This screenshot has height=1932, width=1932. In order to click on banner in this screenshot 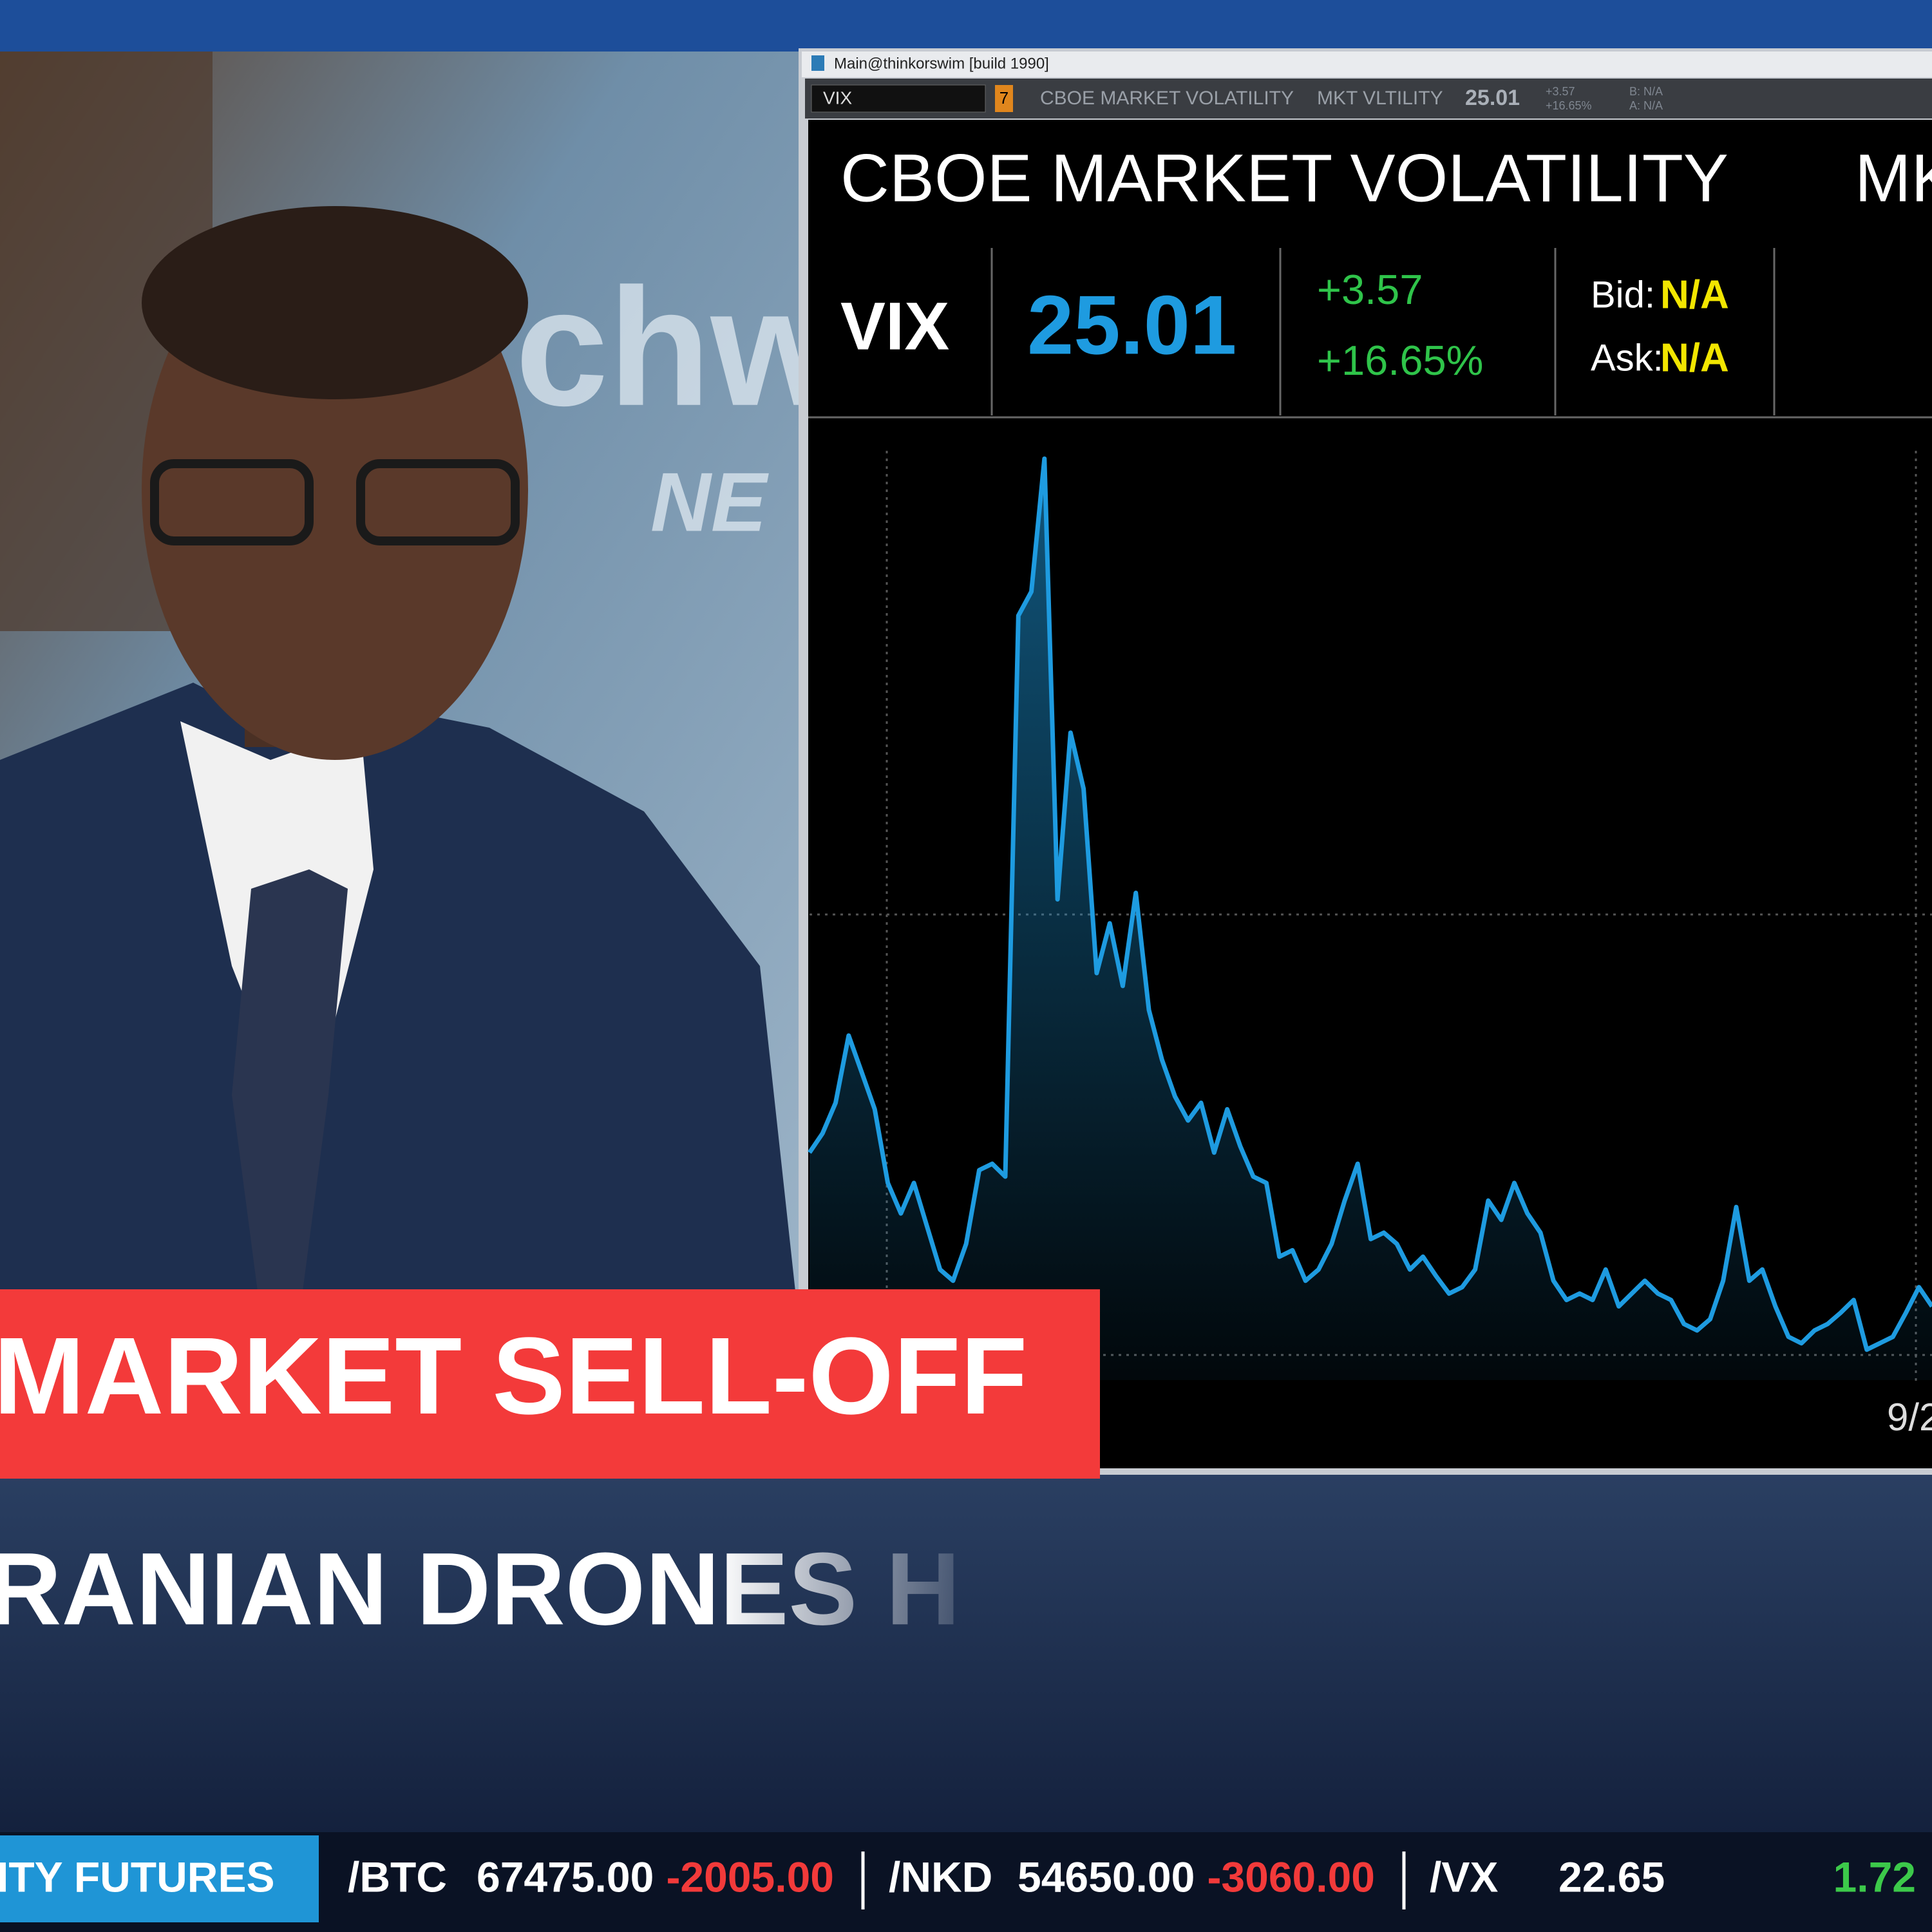, I will do `click(550, 1384)`.